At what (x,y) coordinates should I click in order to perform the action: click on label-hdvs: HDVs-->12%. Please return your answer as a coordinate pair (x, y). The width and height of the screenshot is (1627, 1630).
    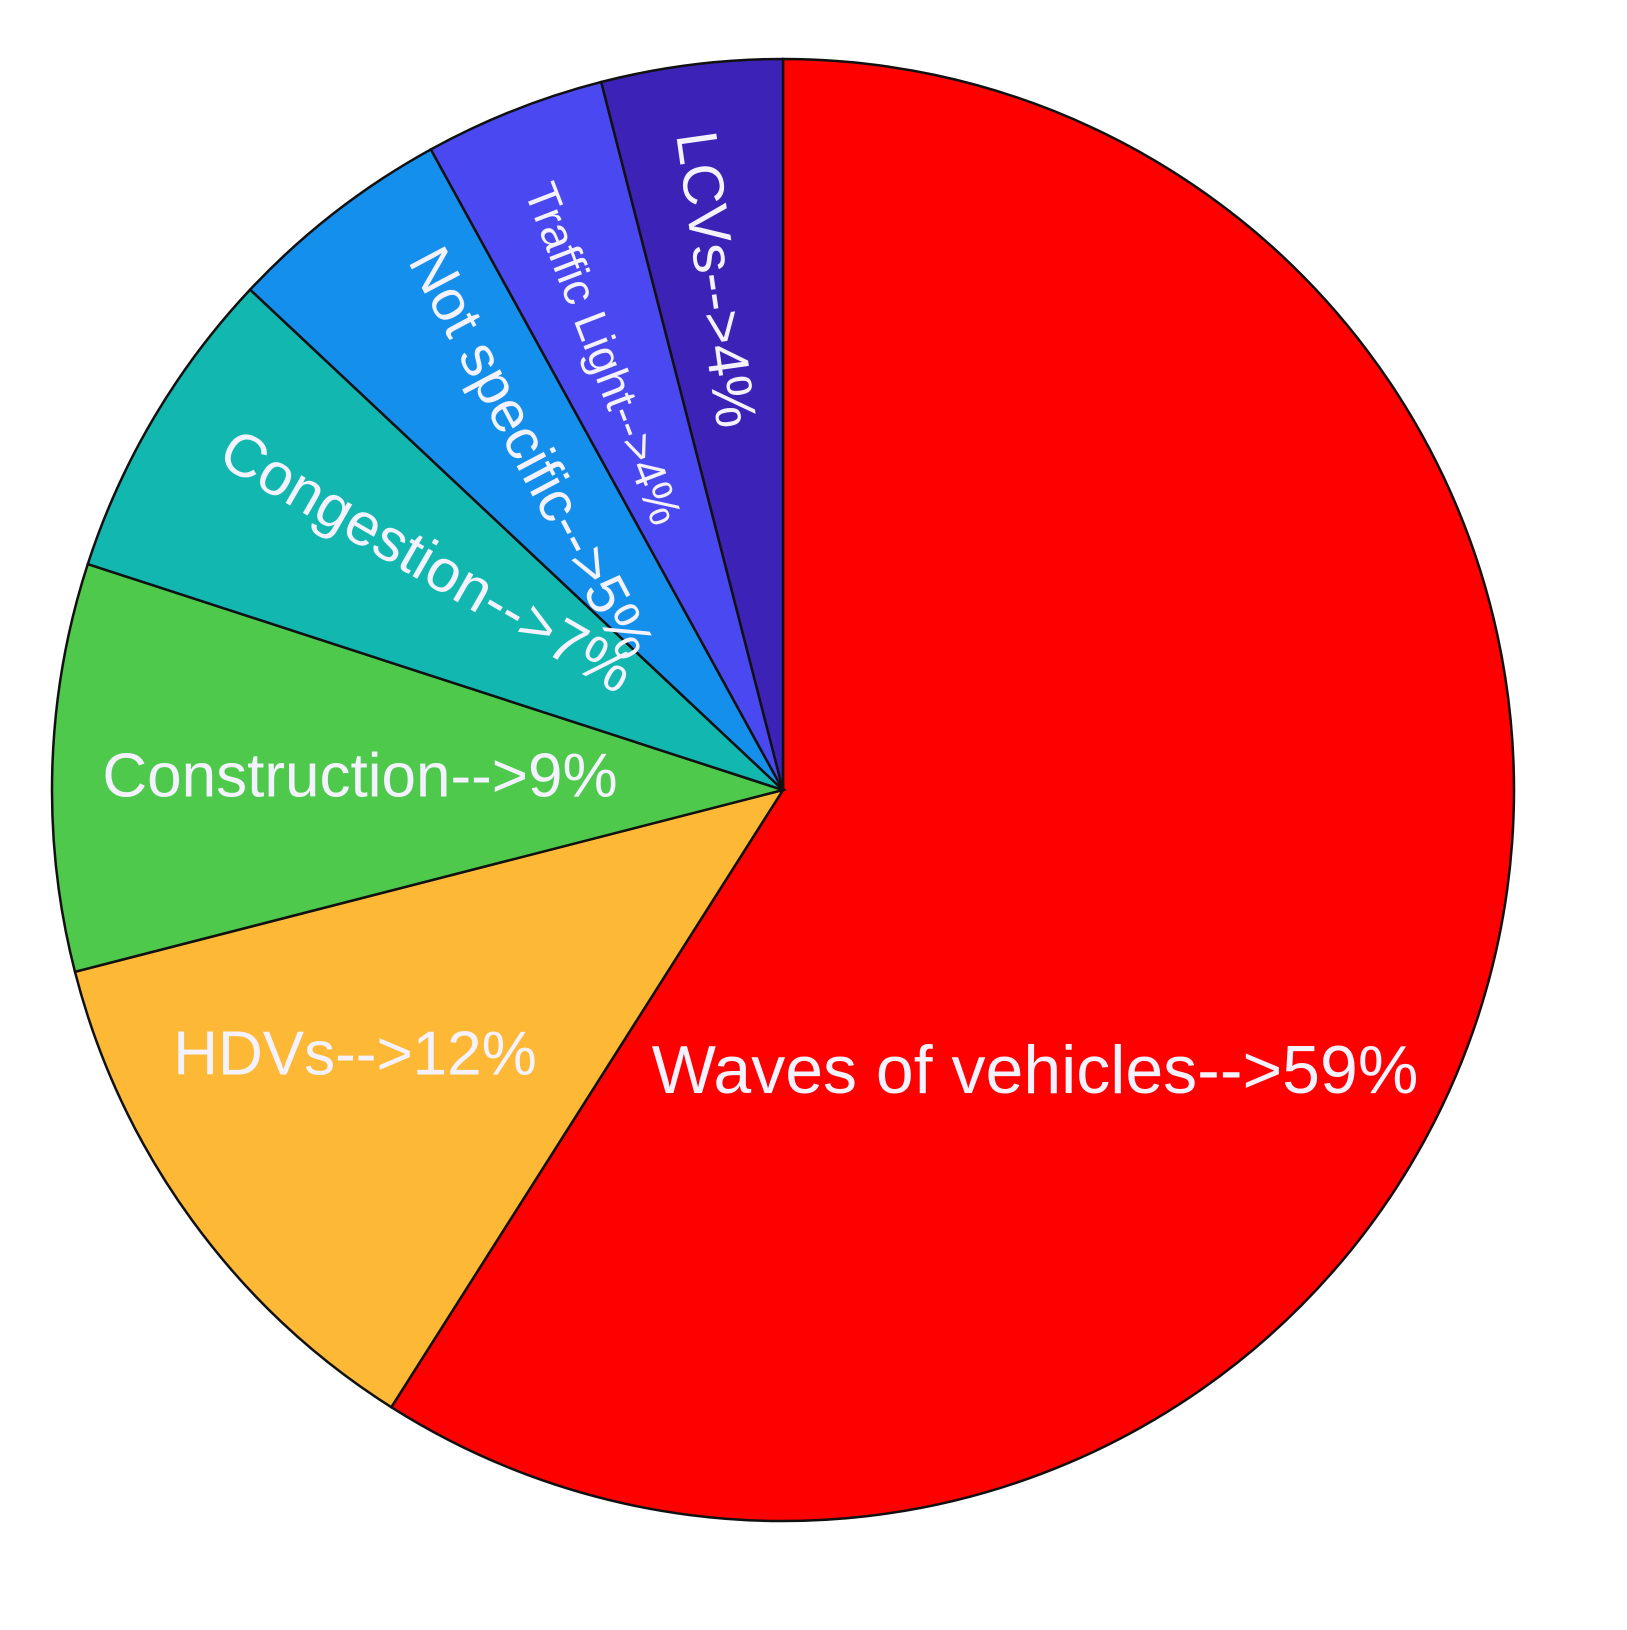
    Looking at the image, I should click on (355, 1053).